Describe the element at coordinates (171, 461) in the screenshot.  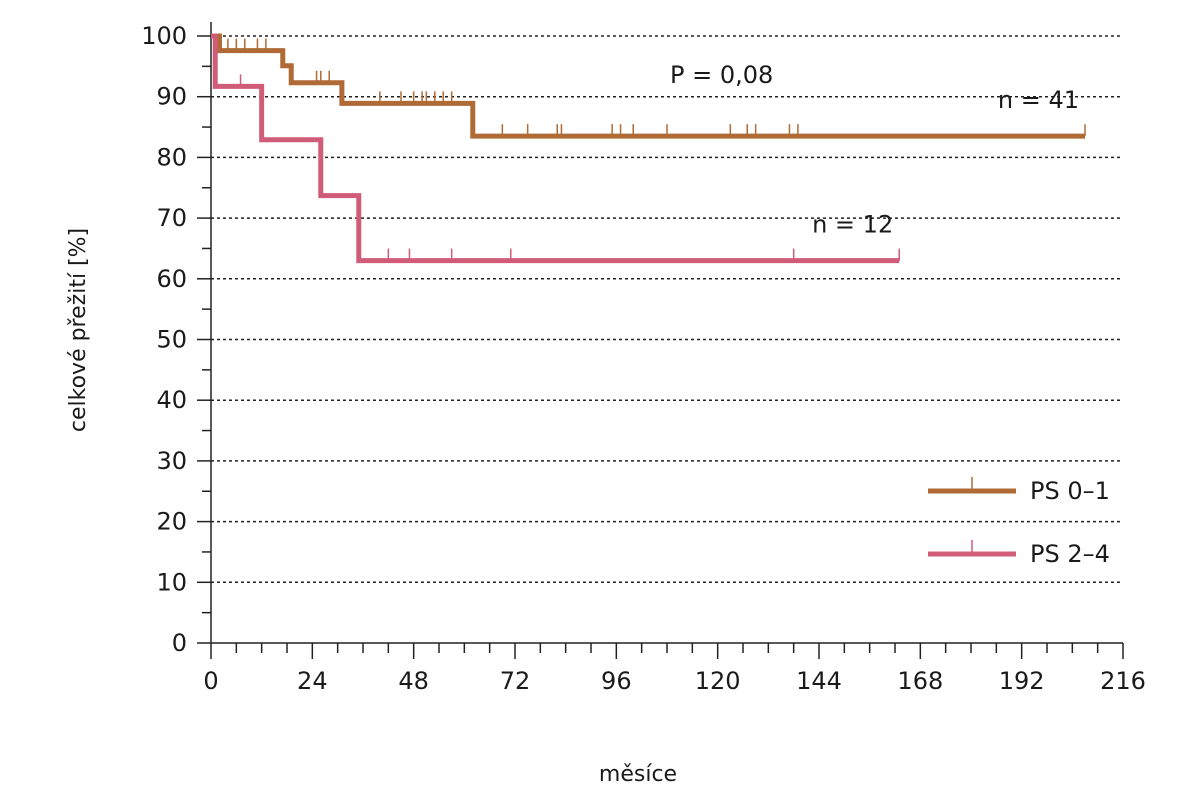
I see `y-tick-label-30: 30` at that location.